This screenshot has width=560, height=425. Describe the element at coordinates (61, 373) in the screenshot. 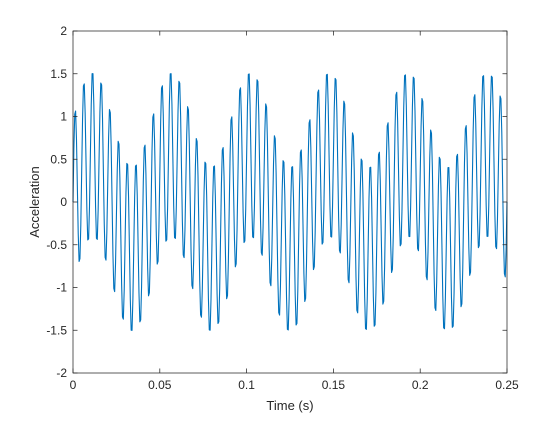

I see `y-tick-label: -2` at that location.